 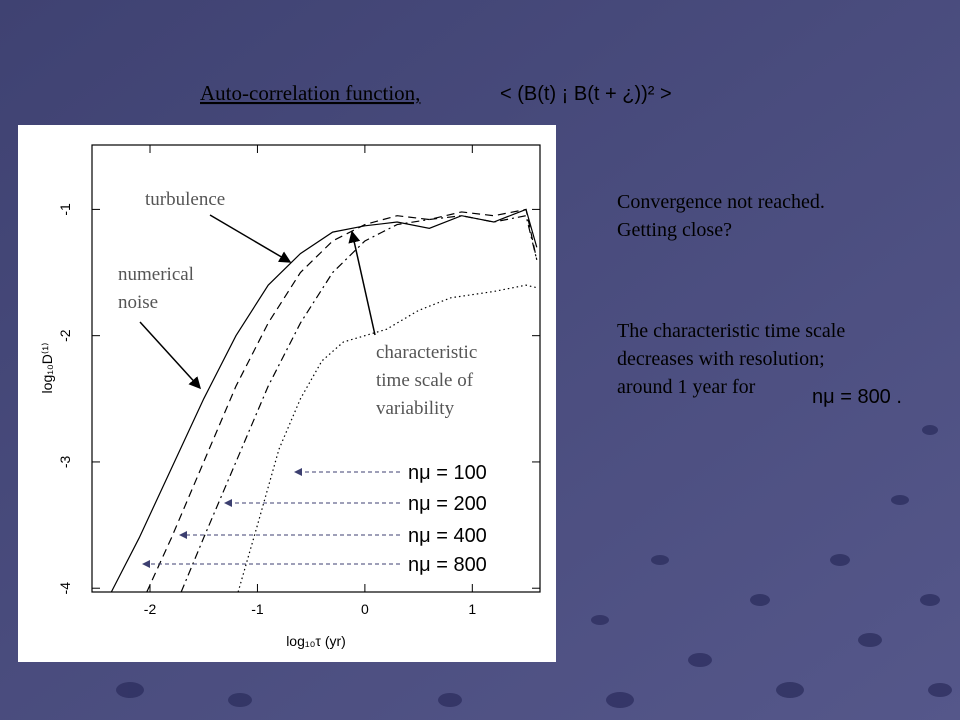 I want to click on annotation: noise, so click(x=138, y=302).